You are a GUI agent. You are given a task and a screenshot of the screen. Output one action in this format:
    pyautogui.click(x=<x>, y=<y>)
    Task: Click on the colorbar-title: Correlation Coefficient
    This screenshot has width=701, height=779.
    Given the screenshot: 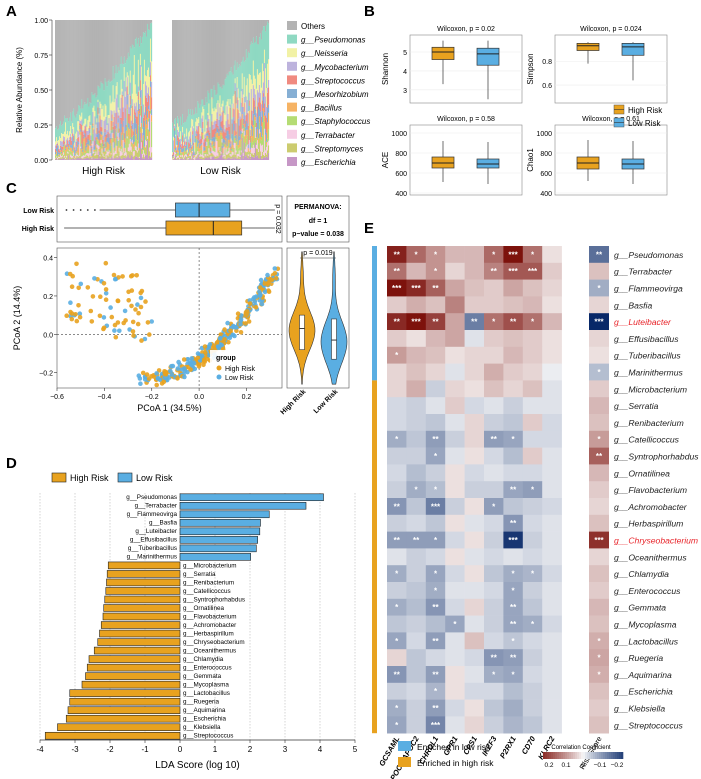 What is the action you would take?
    pyautogui.click(x=581, y=748)
    